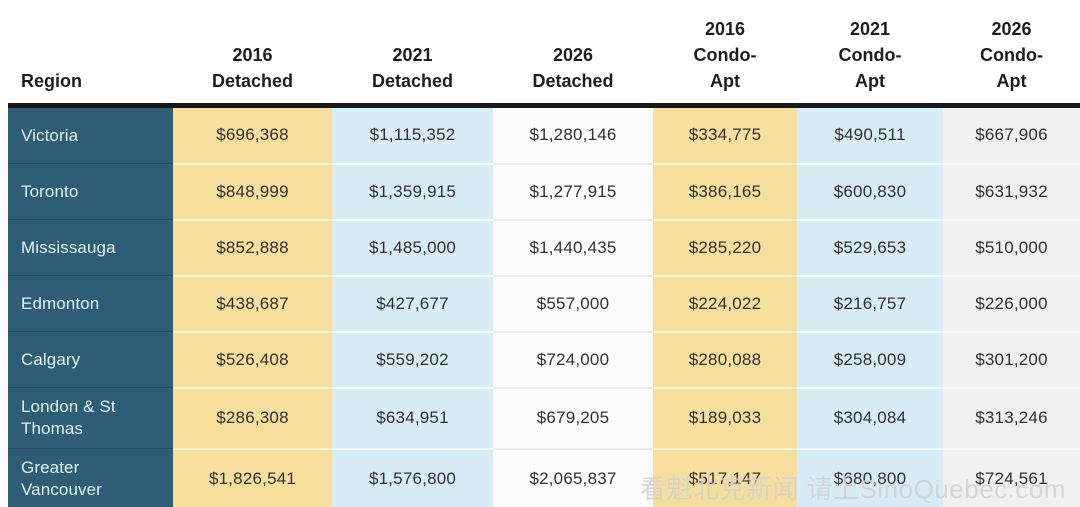  What do you see at coordinates (252, 247) in the screenshot?
I see `price-cell: $852,888` at bounding box center [252, 247].